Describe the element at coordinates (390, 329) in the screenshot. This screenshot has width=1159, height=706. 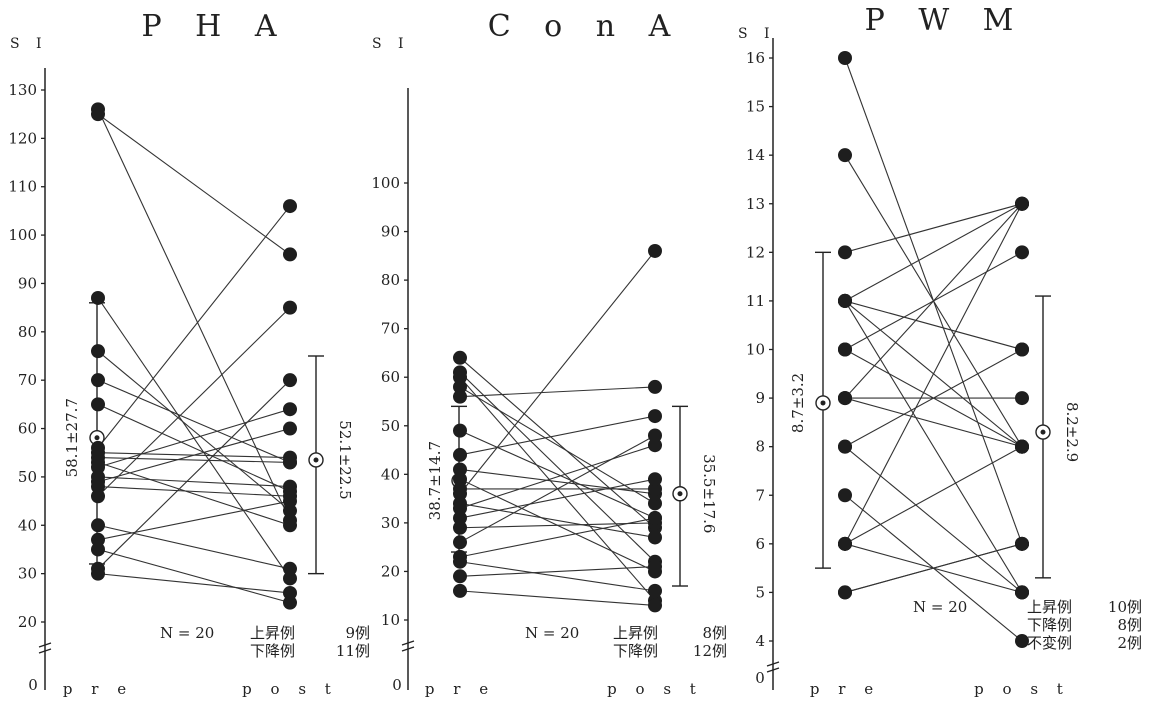
I see `panel2-y-tick-label: 70` at that location.